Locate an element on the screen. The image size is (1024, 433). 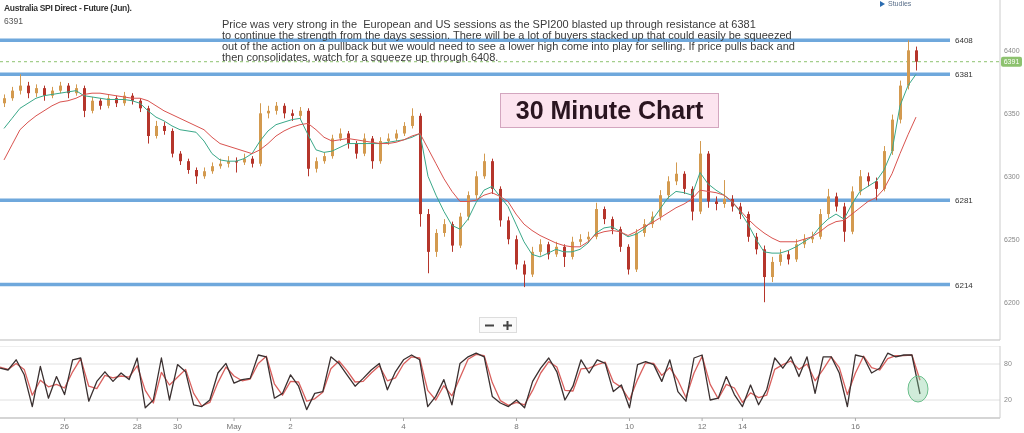
x-tick-label: 4 is located at coordinates (404, 426).